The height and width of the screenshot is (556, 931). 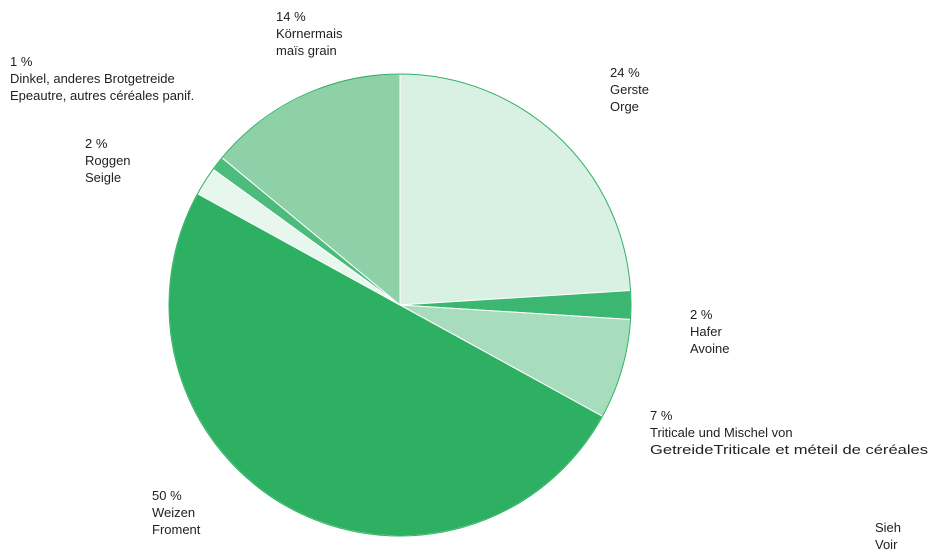 I want to click on label-koernermais-pct: 14 %, so click(x=291, y=16).